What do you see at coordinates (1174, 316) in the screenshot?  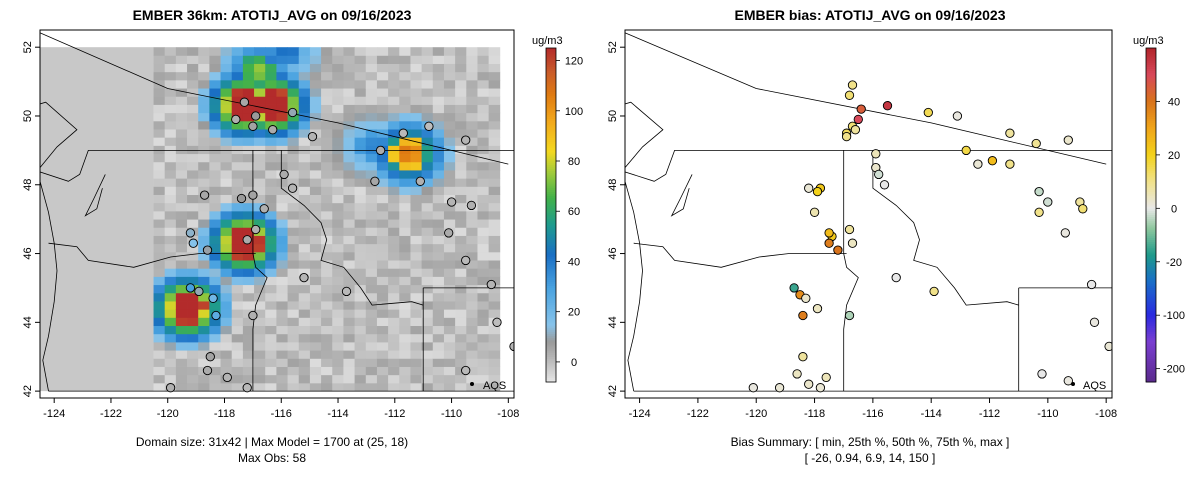 I see `colorbar-tick-label: -100` at bounding box center [1174, 316].